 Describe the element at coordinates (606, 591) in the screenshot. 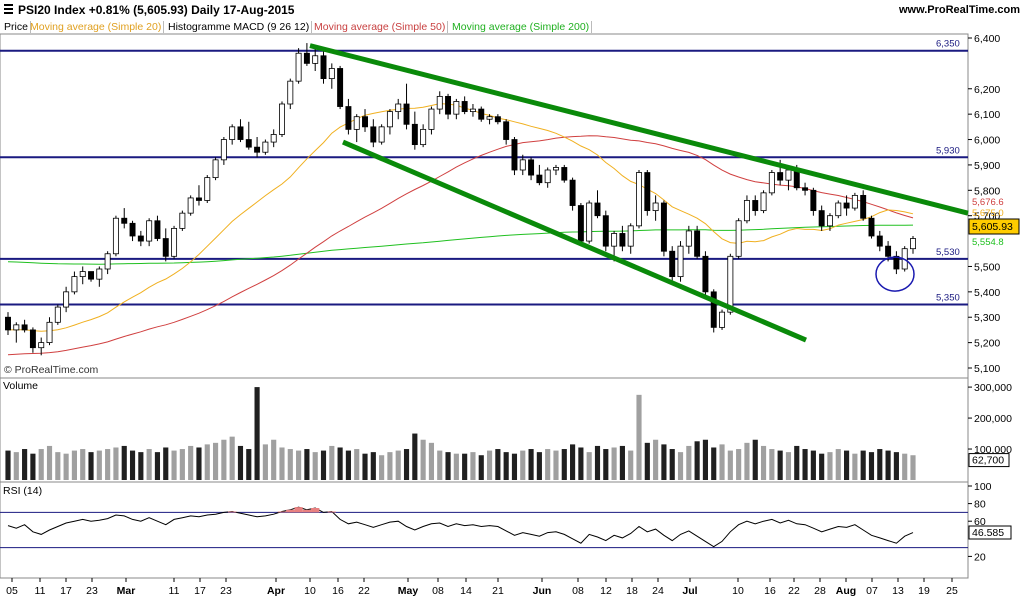

I see `x-axis-label: 12` at that location.